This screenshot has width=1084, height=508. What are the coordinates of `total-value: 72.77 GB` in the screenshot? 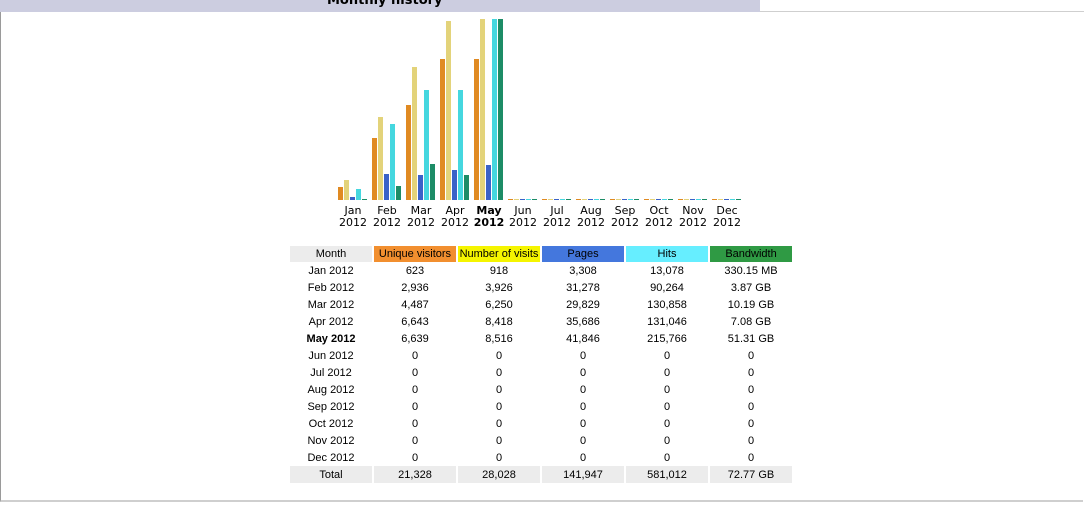 It's located at (751, 474).